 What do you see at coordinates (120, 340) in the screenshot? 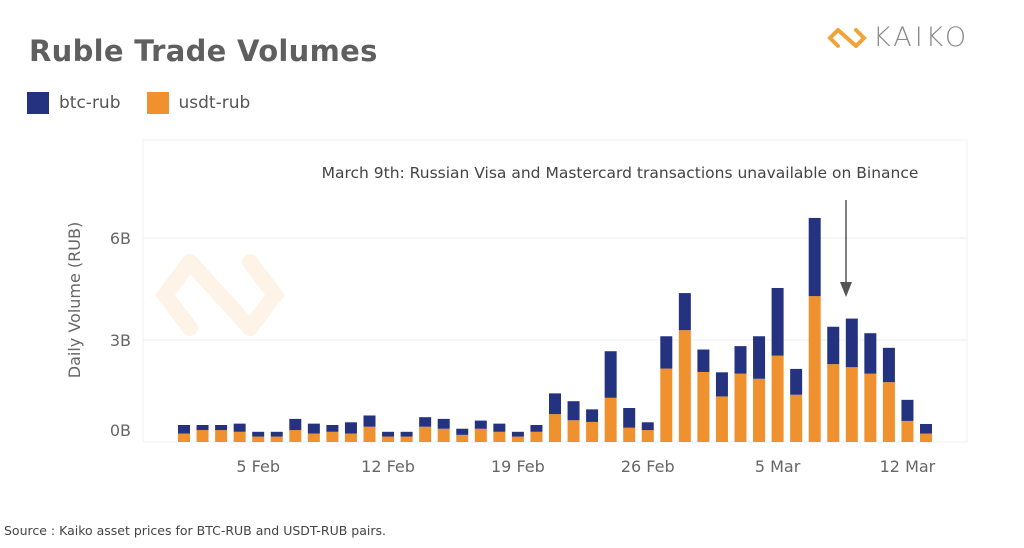
I see `y-tick-label: 3B` at bounding box center [120, 340].